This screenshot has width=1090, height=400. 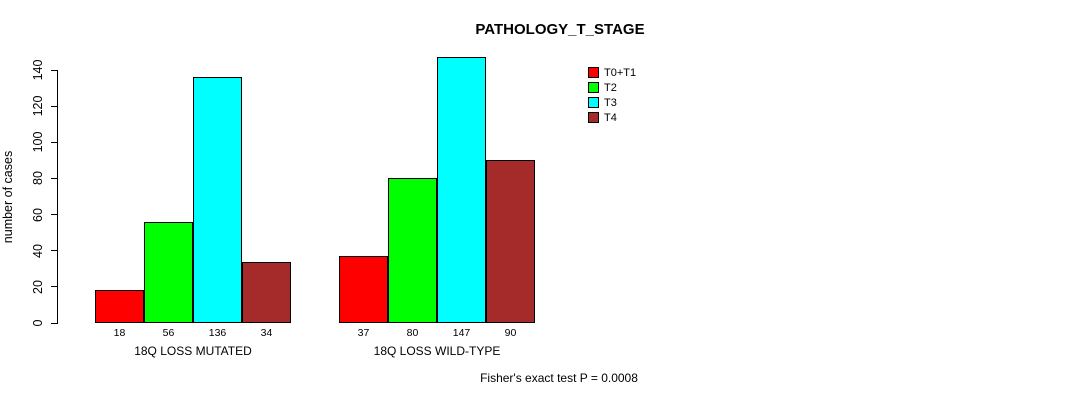 I want to click on y-tick-label: 120, so click(x=38, y=106).